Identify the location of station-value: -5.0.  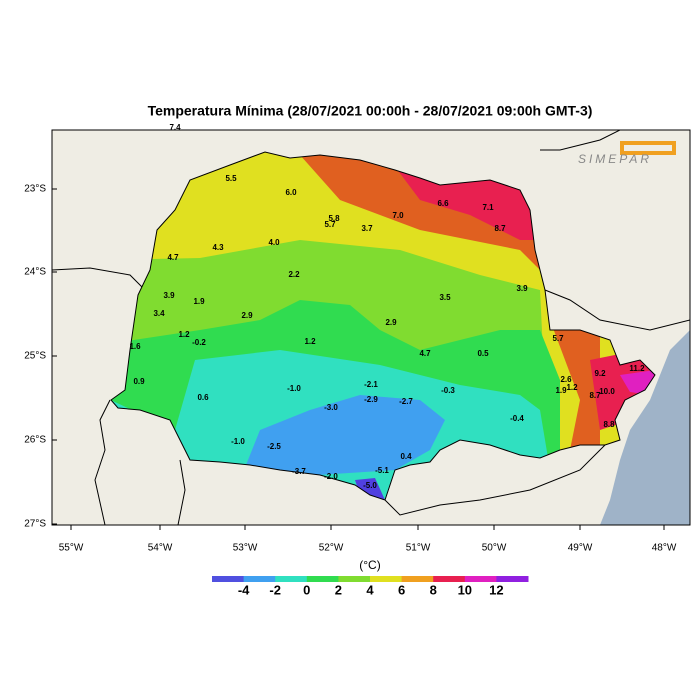
(370, 485).